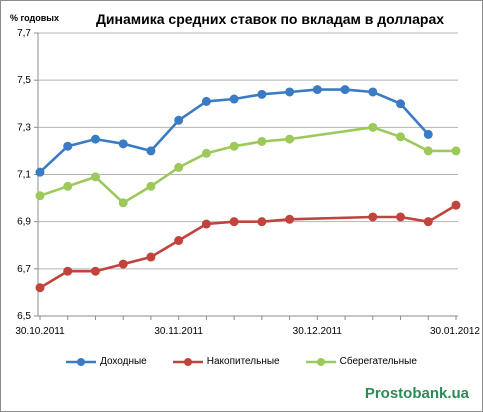 This screenshot has width=483, height=412. I want to click on legend-label: Доходные, so click(123, 361).